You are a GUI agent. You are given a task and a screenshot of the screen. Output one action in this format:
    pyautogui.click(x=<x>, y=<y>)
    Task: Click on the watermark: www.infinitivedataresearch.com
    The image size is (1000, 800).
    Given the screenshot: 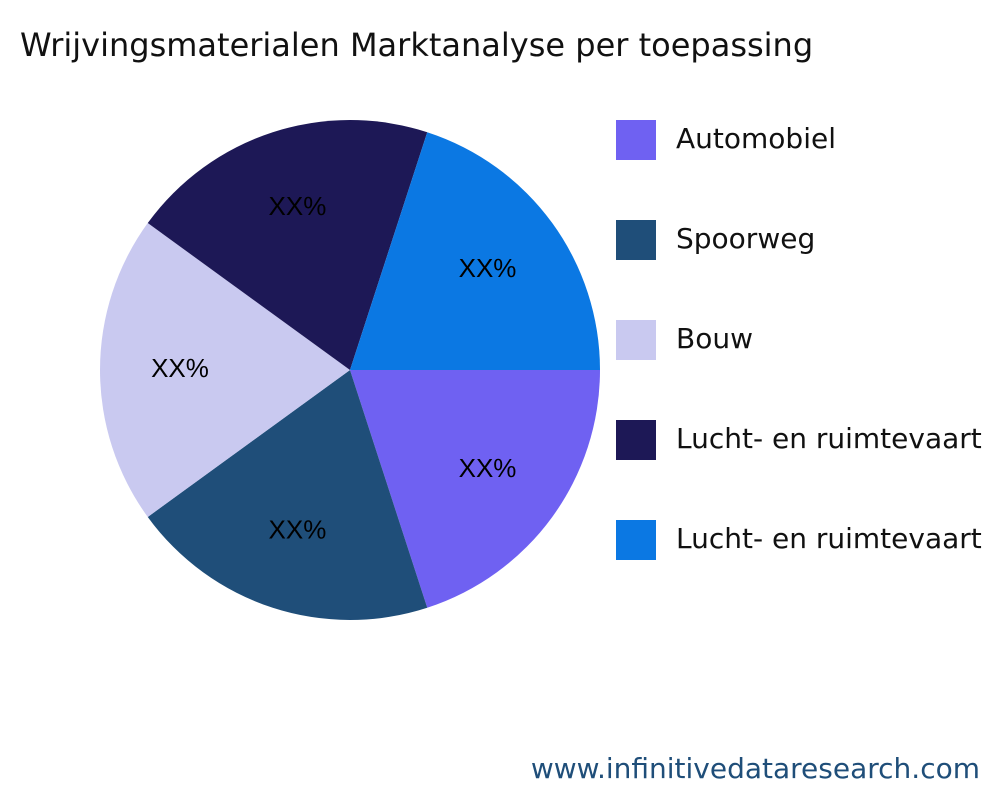 What is the action you would take?
    pyautogui.click(x=755, y=768)
    